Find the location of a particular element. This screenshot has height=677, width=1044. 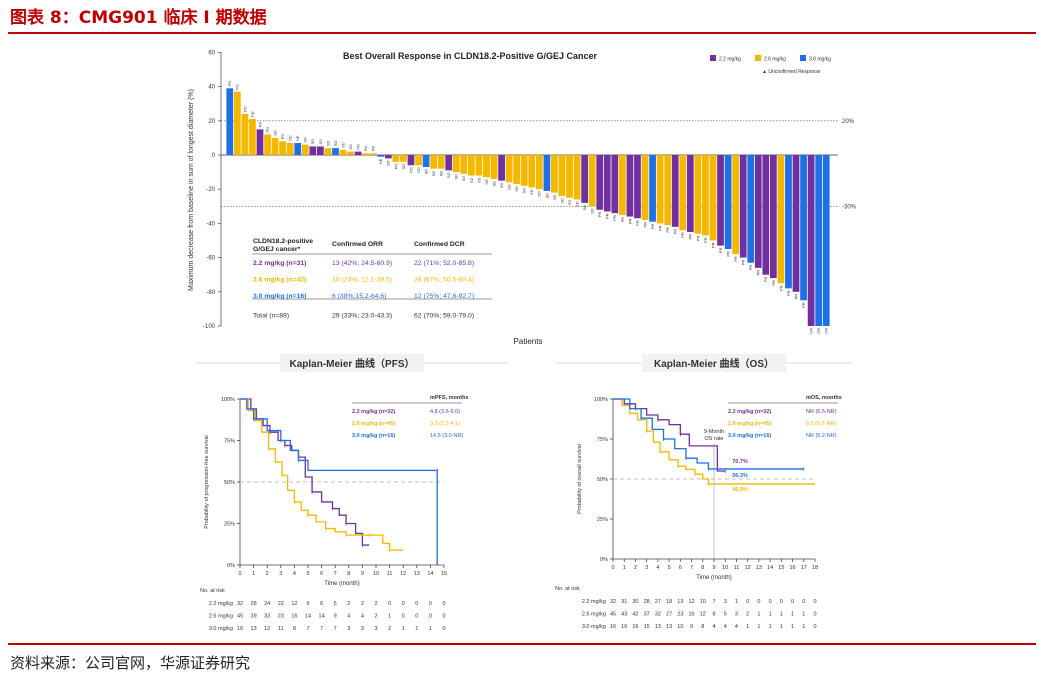

waterfall-y-tick-label: 60 is located at coordinates (211, 53).